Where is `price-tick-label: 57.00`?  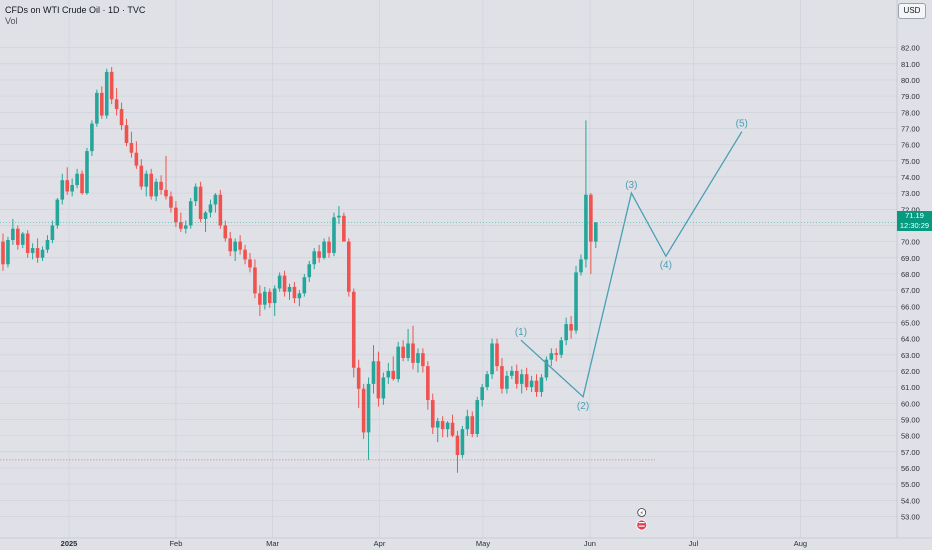
price-tick-label: 57.00 is located at coordinates (910, 452).